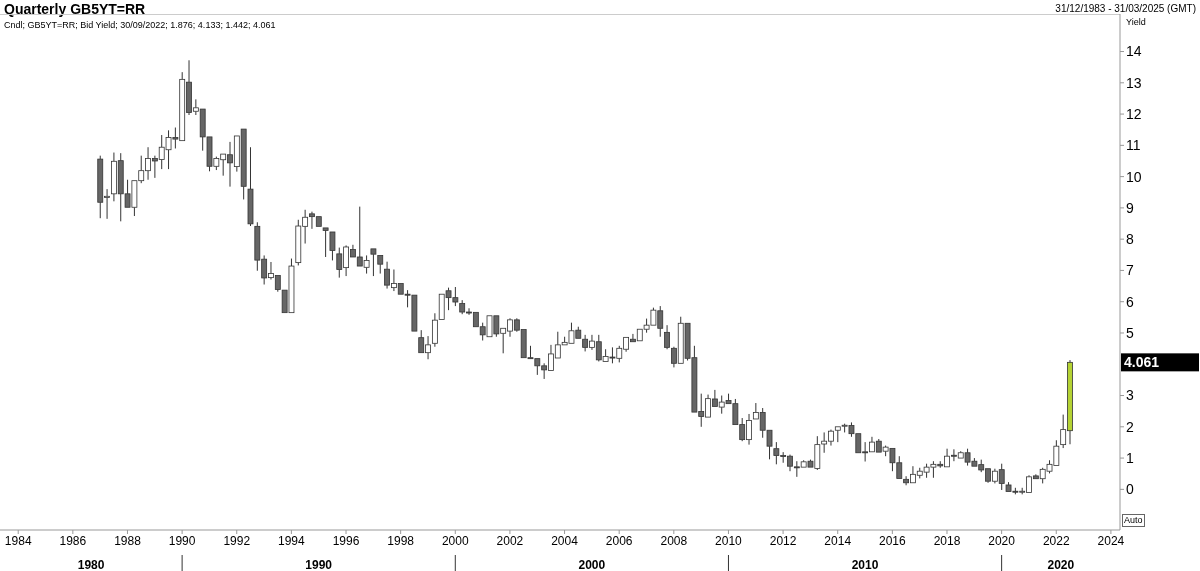  Describe the element at coordinates (1130, 239) in the screenshot. I see `y-tick-label: 8` at that location.